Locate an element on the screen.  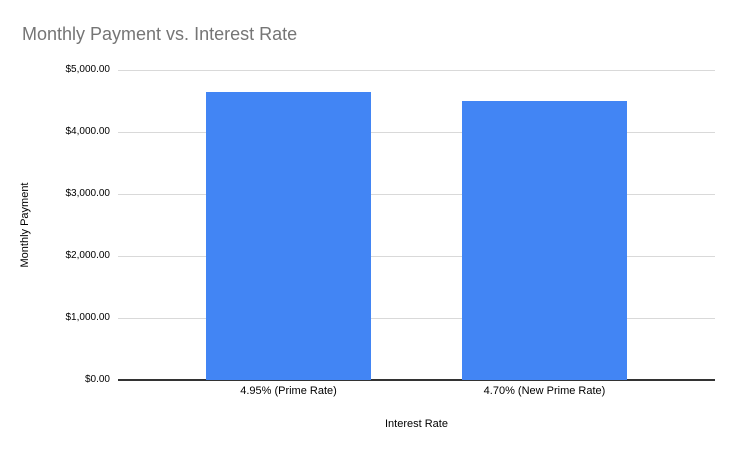
y-tick-label: $2,000.00 is located at coordinates (88, 255).